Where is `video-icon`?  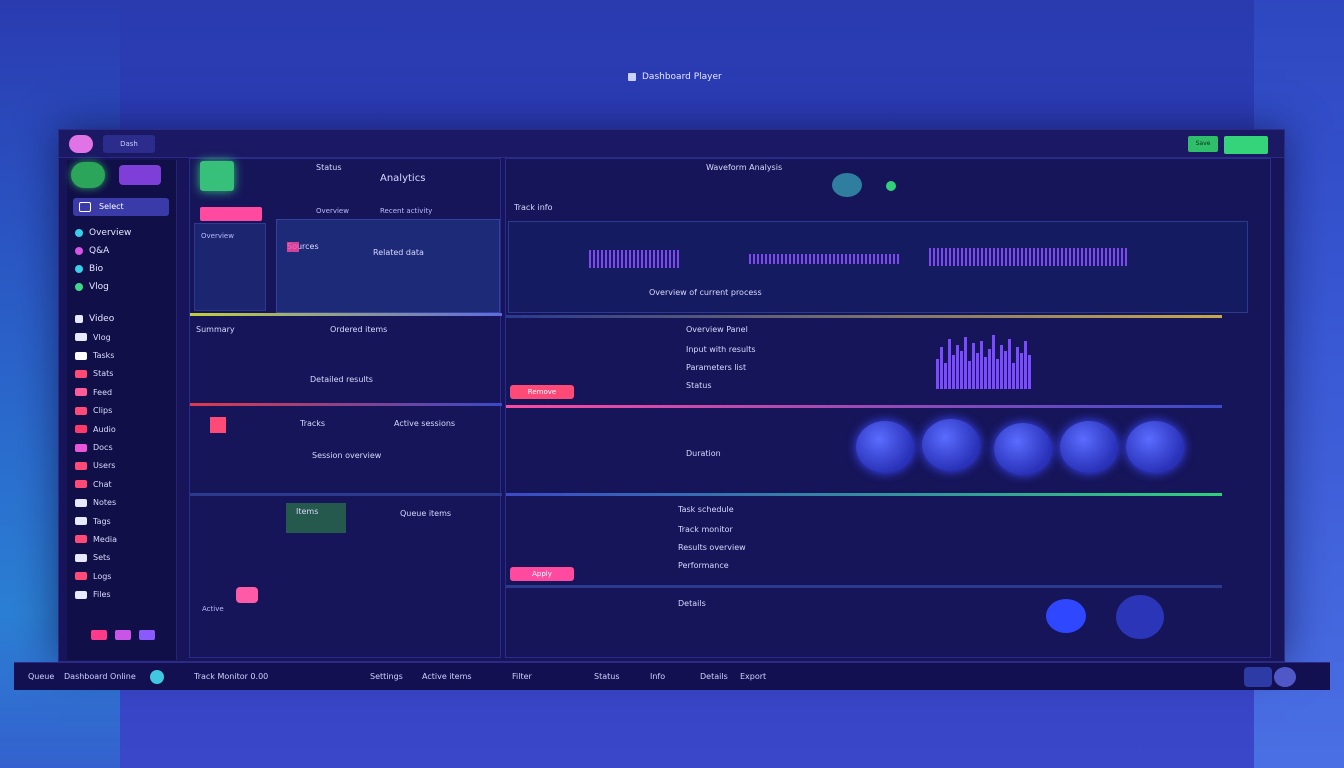
video-icon is located at coordinates (79, 319).